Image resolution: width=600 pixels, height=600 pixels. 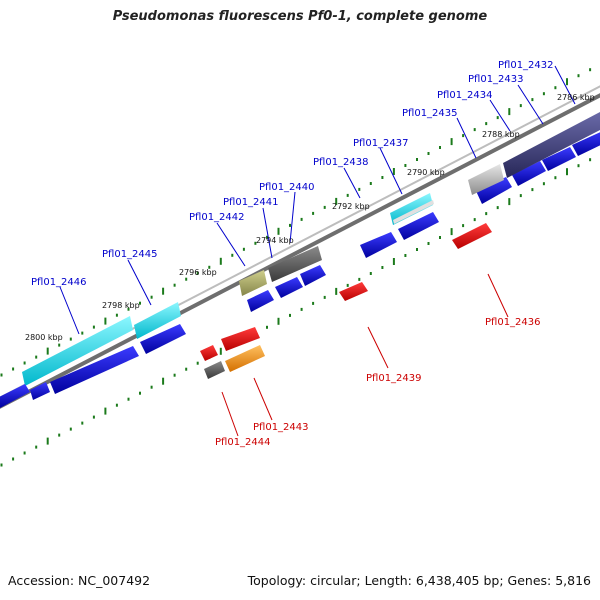 What do you see at coordinates (59, 282) in the screenshot?
I see `gene-label-2446: Pfl01_2446` at bounding box center [59, 282].